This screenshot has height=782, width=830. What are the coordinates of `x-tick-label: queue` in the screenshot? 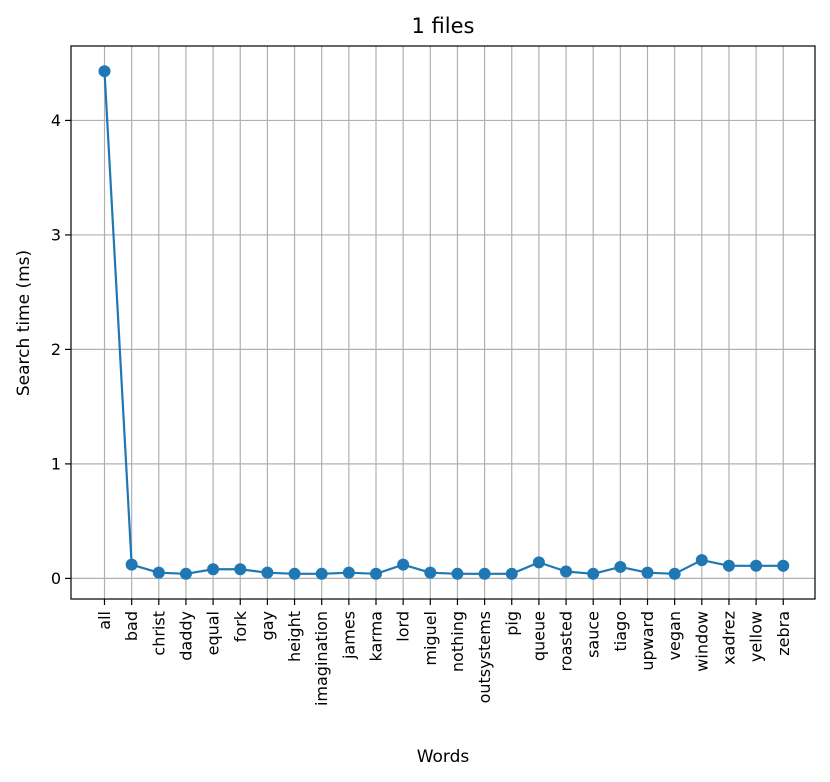 It's located at (538, 636).